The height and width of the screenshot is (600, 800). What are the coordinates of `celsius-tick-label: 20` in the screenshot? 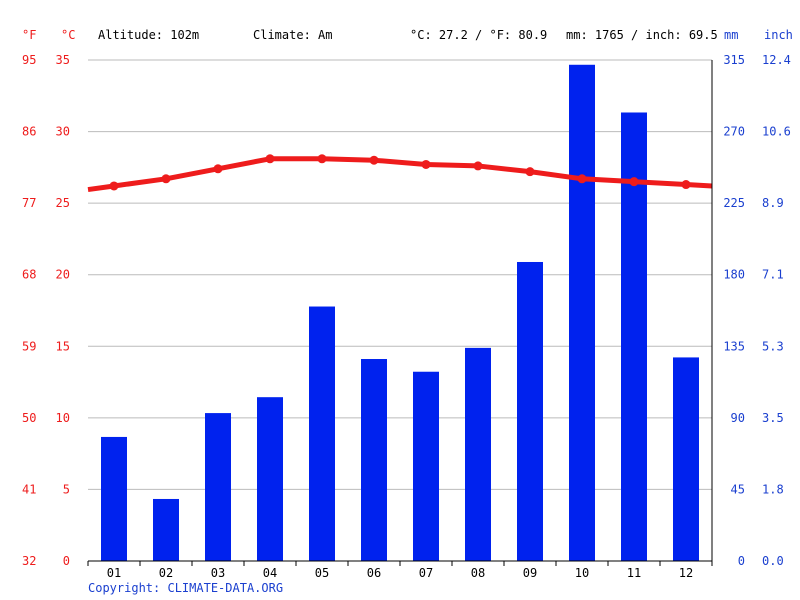 It's located at (63, 275).